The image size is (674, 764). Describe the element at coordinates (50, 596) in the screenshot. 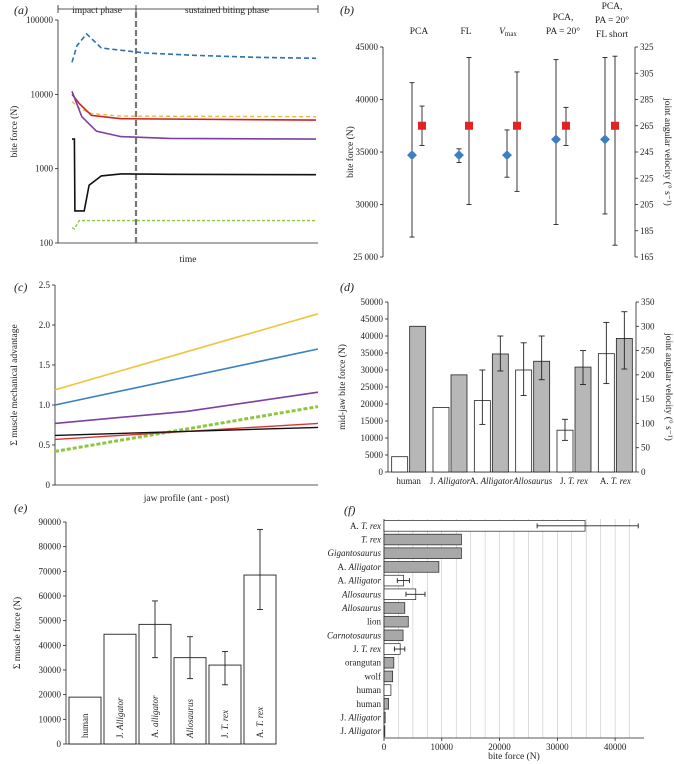

I see `y-tick-label-e: 60000` at that location.